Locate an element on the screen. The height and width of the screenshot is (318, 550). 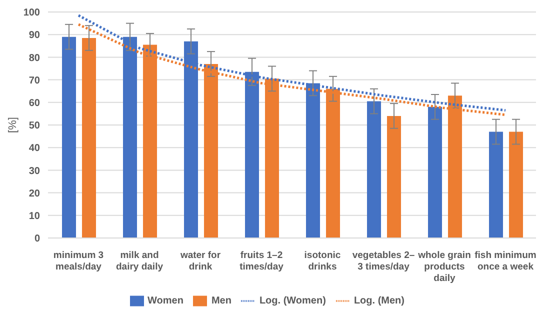
y-tick-label: 10 is located at coordinates (34, 216).